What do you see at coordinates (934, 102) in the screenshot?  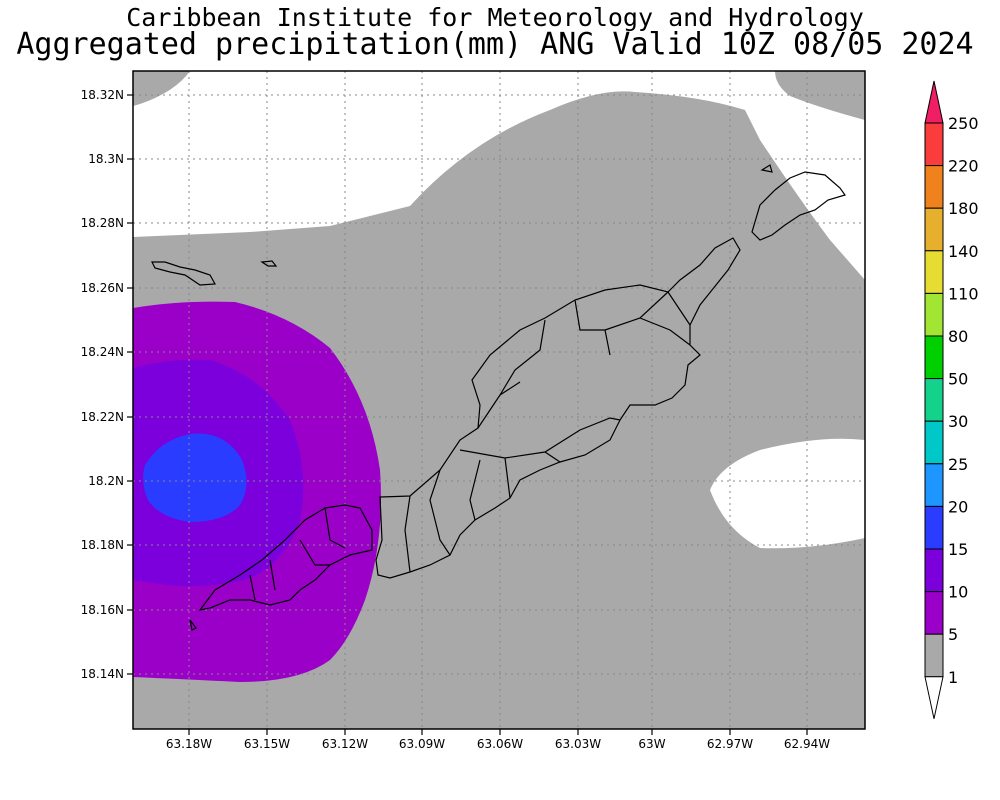 I see `colorbar-top-arrow` at bounding box center [934, 102].